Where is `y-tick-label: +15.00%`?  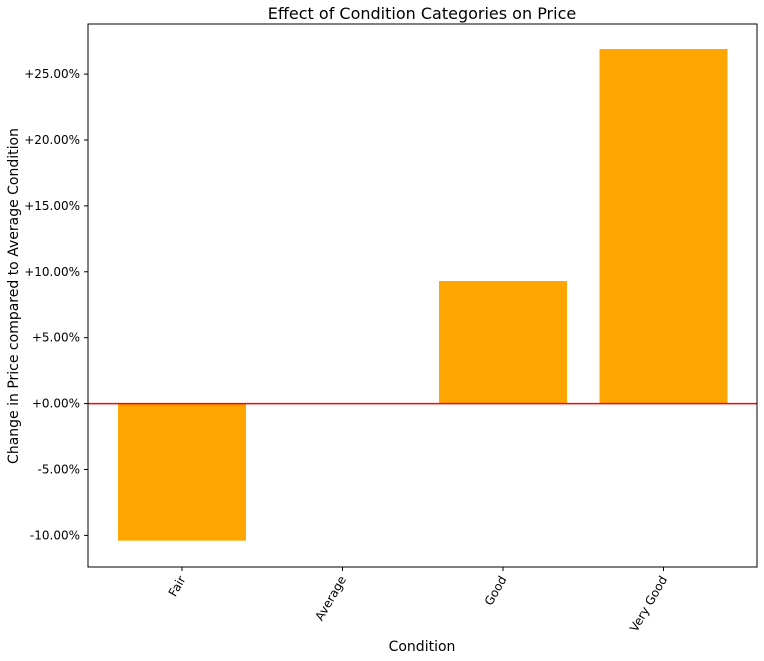
y-tick-label: +15.00% is located at coordinates (52, 206).